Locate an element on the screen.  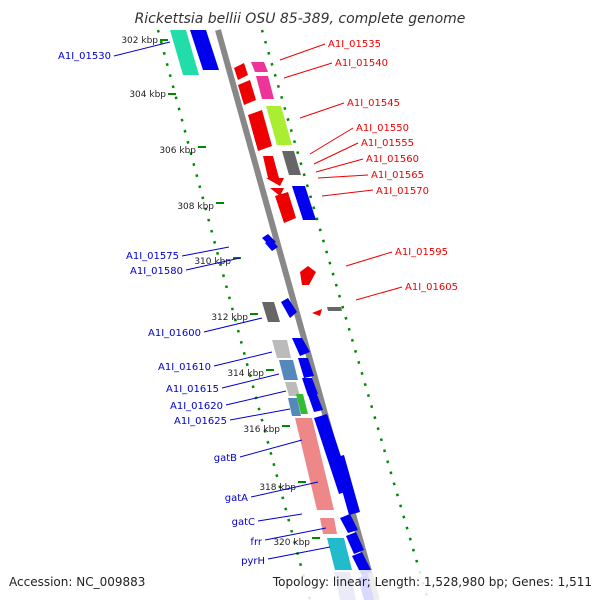
gene-a1i-01600-b is located at coordinates (289, 308).